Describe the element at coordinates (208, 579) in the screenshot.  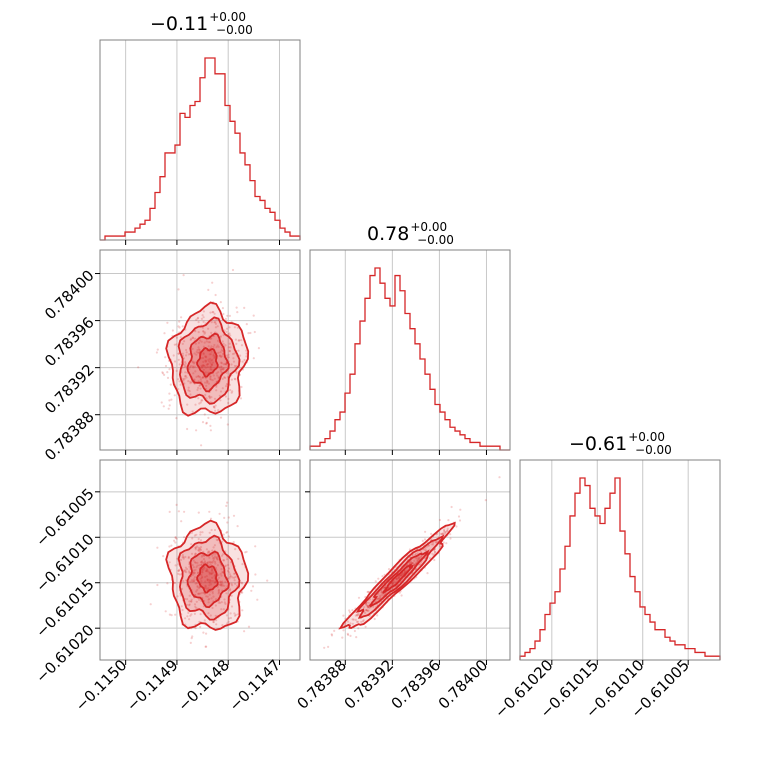
I see `density-contour` at that location.